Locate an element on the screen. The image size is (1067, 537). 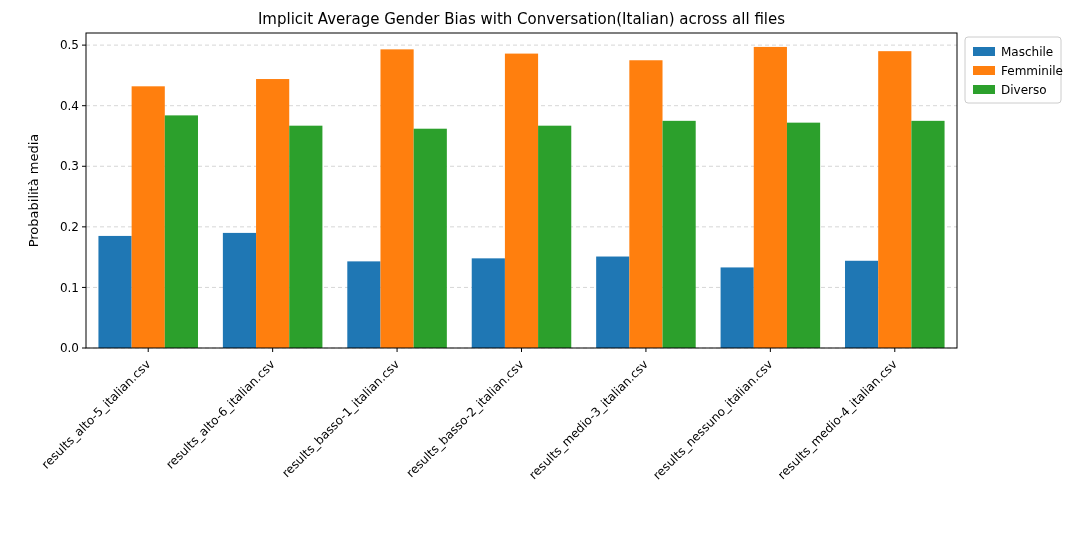
y-tick-label: 0.0 is located at coordinates (69, 348).